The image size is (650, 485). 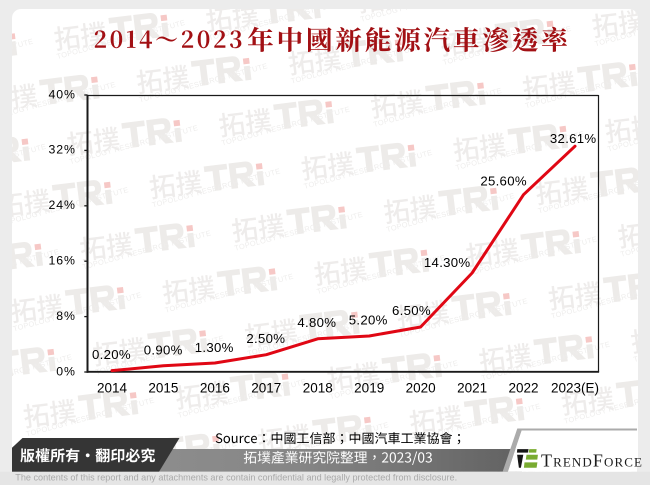 I want to click on svg-text: 2018, so click(x=318, y=388).